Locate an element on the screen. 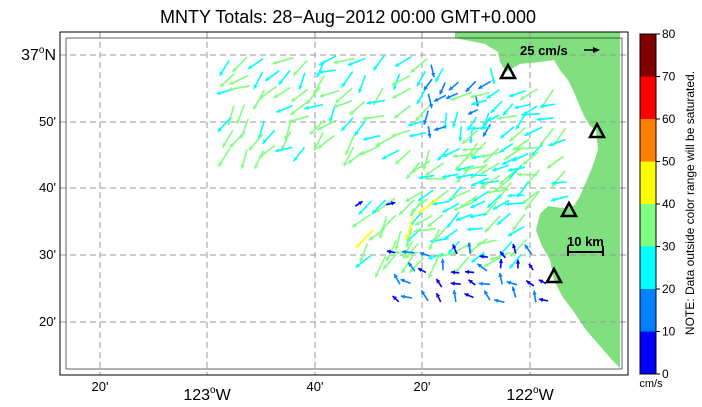 This screenshot has height=407, width=702. lon-label: 20' is located at coordinates (422, 386).